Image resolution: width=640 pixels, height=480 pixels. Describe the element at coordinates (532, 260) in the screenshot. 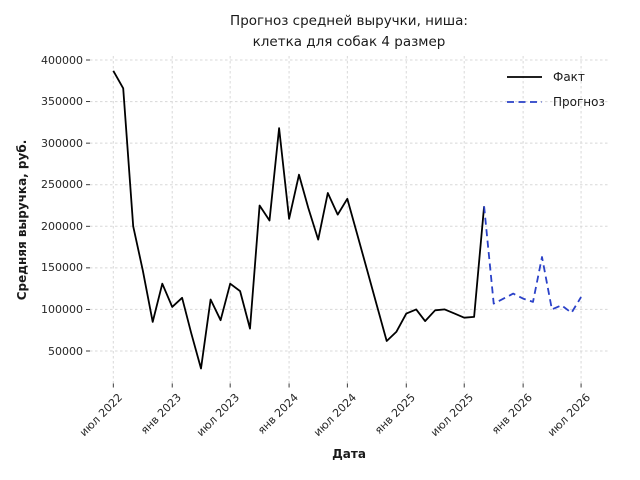

I see `forecast-line` at that location.